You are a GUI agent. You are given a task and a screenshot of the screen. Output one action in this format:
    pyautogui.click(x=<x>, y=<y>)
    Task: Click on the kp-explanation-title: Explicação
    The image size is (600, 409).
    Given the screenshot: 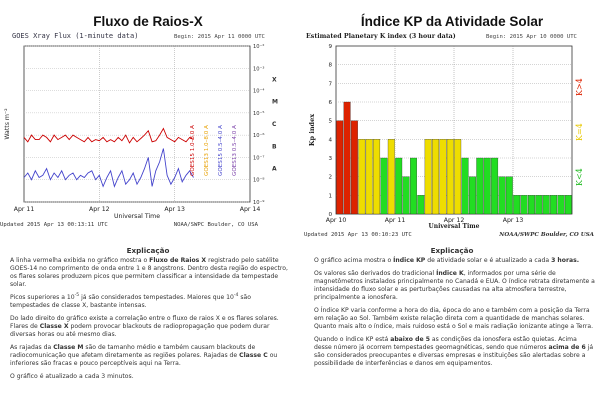 What is the action you would take?
    pyautogui.click(x=452, y=250)
    